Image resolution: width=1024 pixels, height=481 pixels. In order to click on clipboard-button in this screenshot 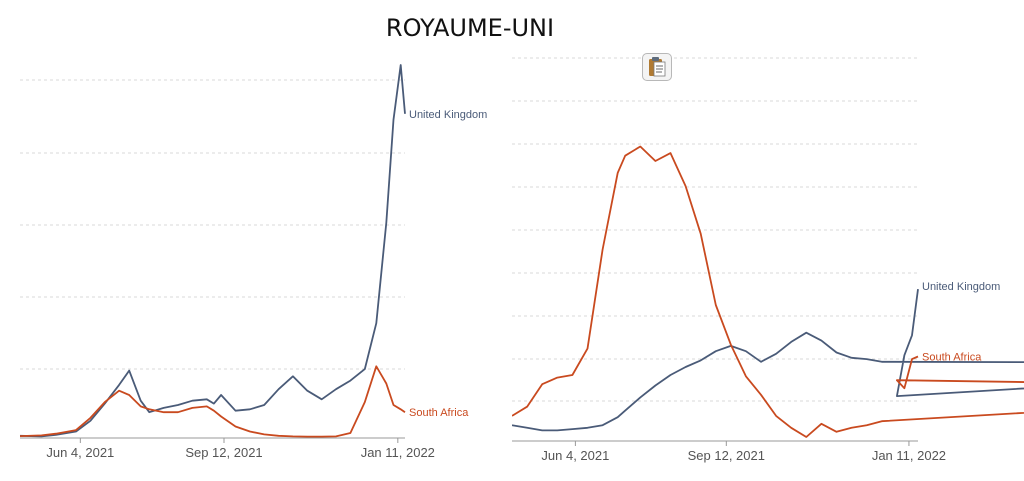, I will do `click(657, 67)`.